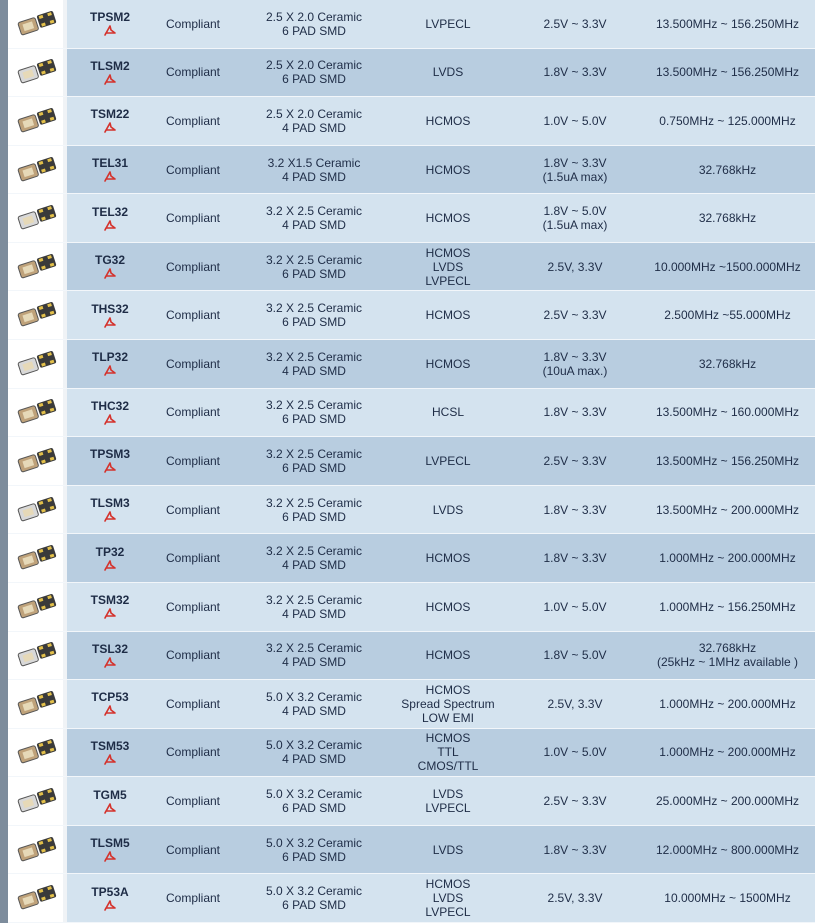 The width and height of the screenshot is (822, 923). Describe the element at coordinates (110, 697) in the screenshot. I see `part-name: TCP53` at that location.